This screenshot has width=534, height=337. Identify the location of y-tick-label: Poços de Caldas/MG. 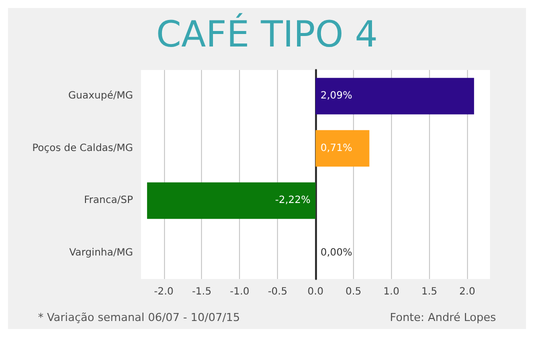
(82, 148).